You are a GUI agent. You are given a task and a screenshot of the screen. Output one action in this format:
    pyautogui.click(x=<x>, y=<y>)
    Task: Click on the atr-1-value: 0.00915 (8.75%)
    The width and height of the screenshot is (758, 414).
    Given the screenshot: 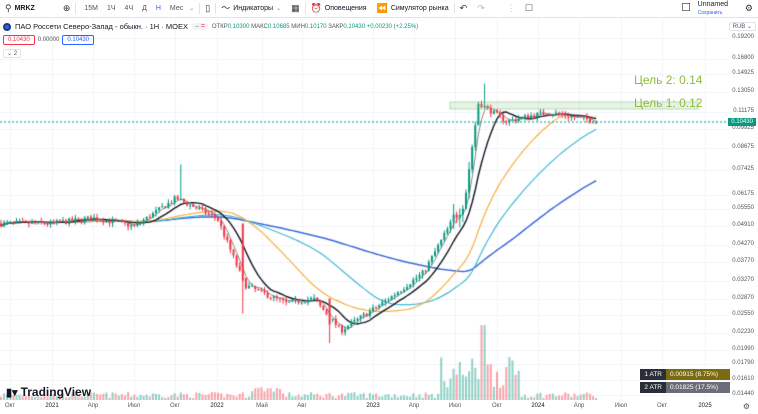 What is the action you would take?
    pyautogui.click(x=698, y=374)
    